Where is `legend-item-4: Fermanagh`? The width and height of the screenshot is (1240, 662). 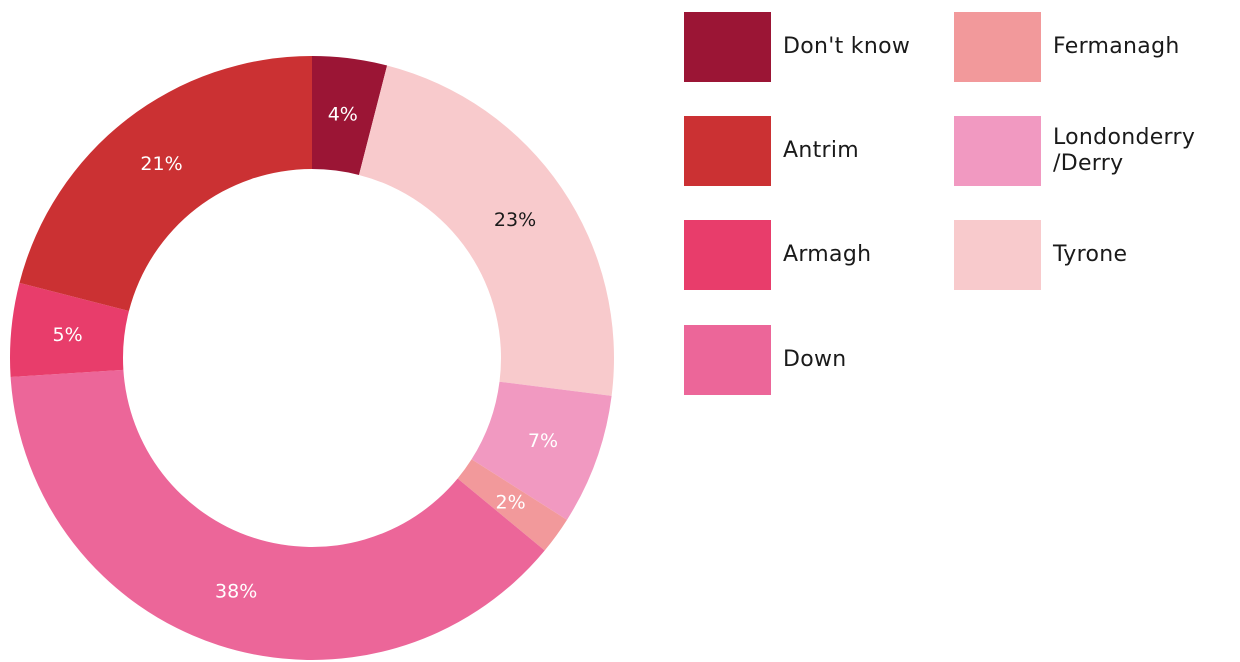
legend-item-4: Fermanagh is located at coordinates (1067, 47).